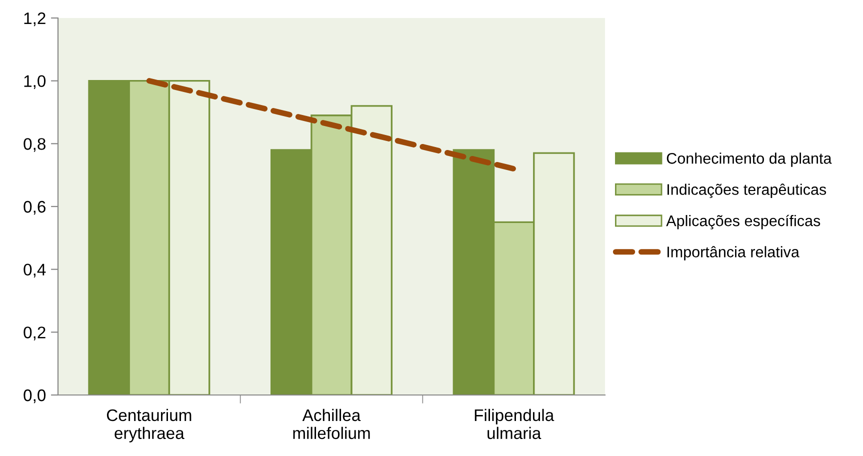  I want to click on legend-label: Importância relativa, so click(734, 253).